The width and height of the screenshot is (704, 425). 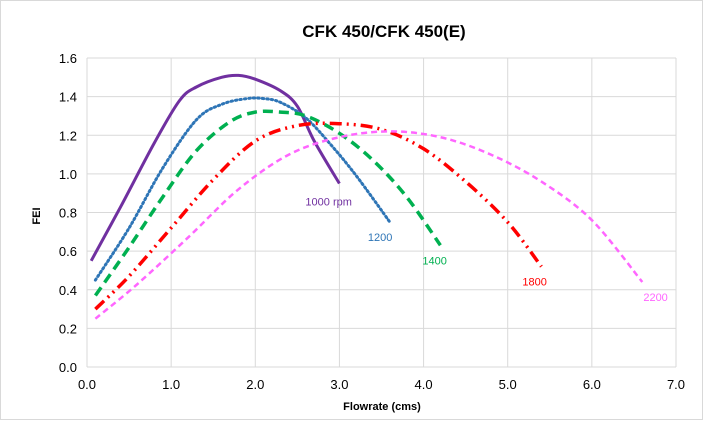 I want to click on y-tick-label: 0.2, so click(x=68, y=328).